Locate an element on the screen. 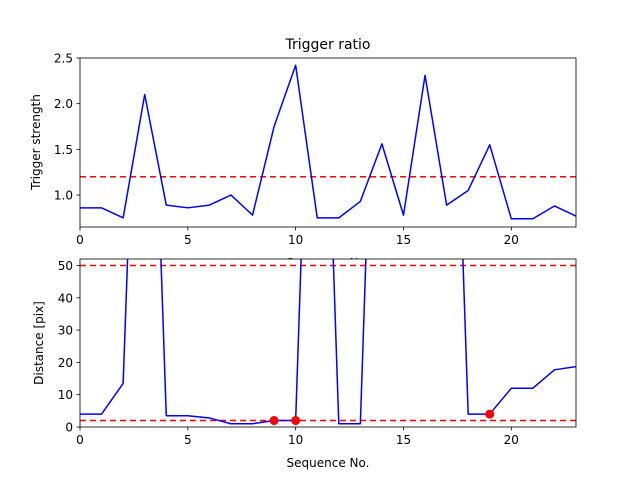 The image size is (640, 480). y-tick-label: 1.5 is located at coordinates (63, 150).